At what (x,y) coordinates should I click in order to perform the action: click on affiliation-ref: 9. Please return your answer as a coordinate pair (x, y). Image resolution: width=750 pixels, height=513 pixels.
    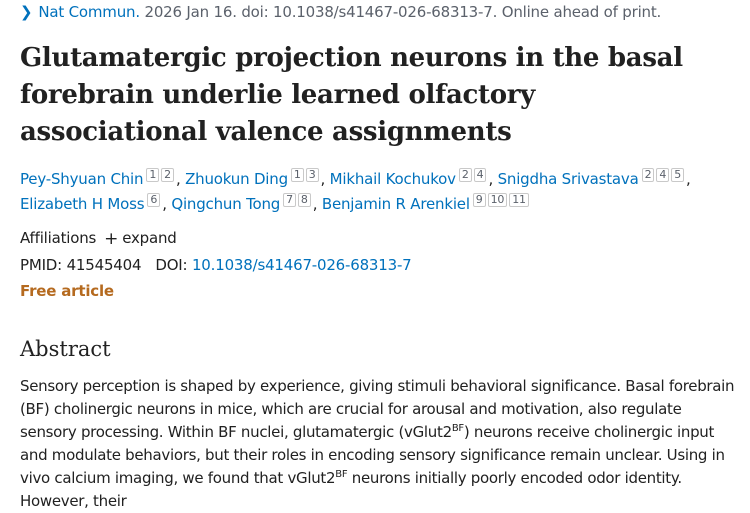
    Looking at the image, I should click on (479, 200).